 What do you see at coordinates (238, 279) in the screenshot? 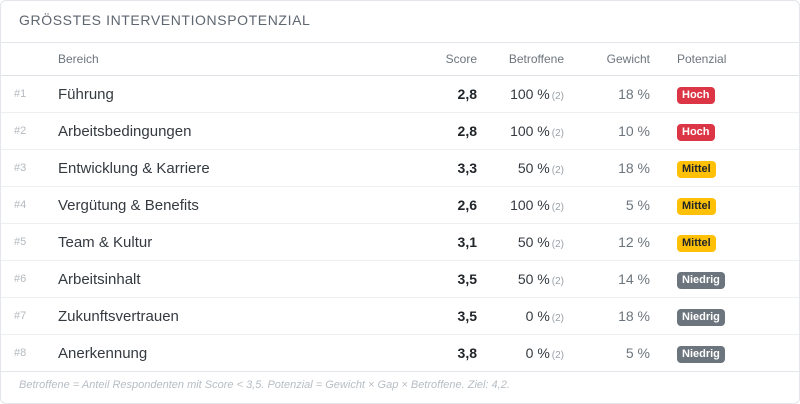
I see `row-area: Arbeitsinhalt` at bounding box center [238, 279].